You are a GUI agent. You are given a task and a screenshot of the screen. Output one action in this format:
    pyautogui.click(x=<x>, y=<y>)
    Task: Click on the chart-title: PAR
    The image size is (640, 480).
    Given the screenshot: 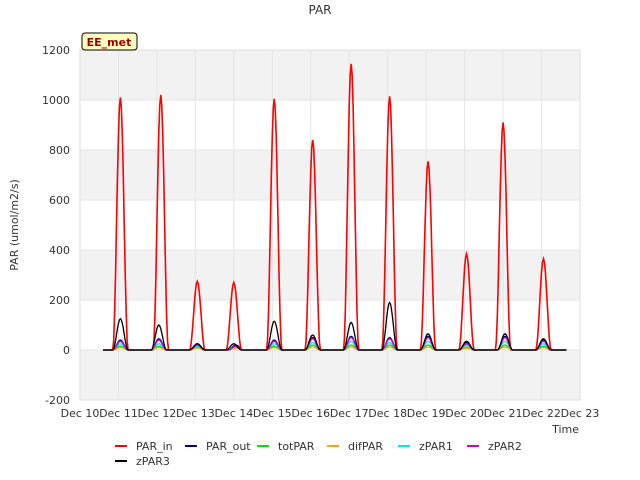 What is the action you would take?
    pyautogui.click(x=319, y=10)
    